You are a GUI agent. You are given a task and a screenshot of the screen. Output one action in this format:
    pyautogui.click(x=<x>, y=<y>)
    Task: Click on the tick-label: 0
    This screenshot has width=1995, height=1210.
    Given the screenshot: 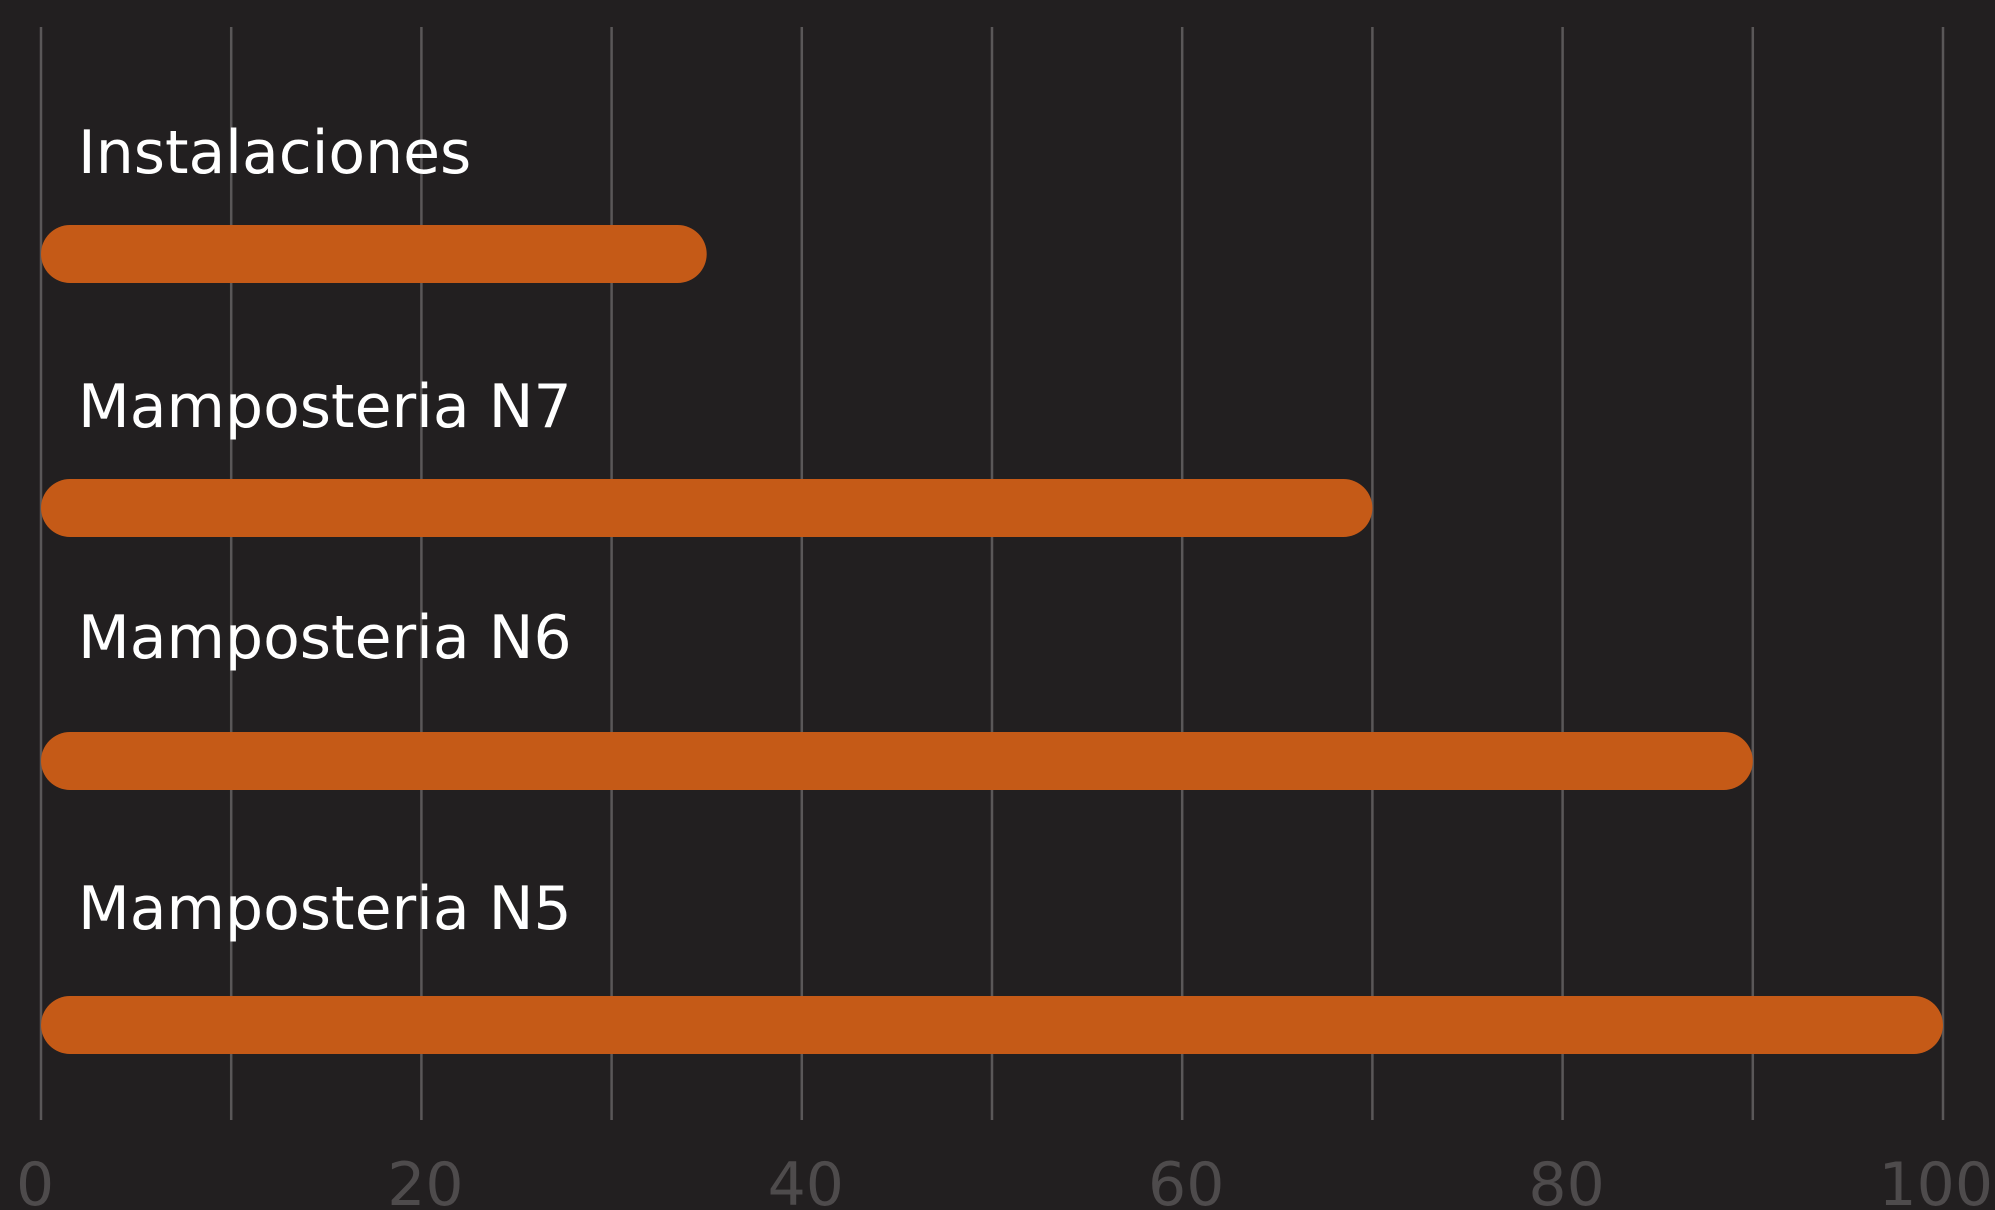 What is the action you would take?
    pyautogui.click(x=35, y=1180)
    